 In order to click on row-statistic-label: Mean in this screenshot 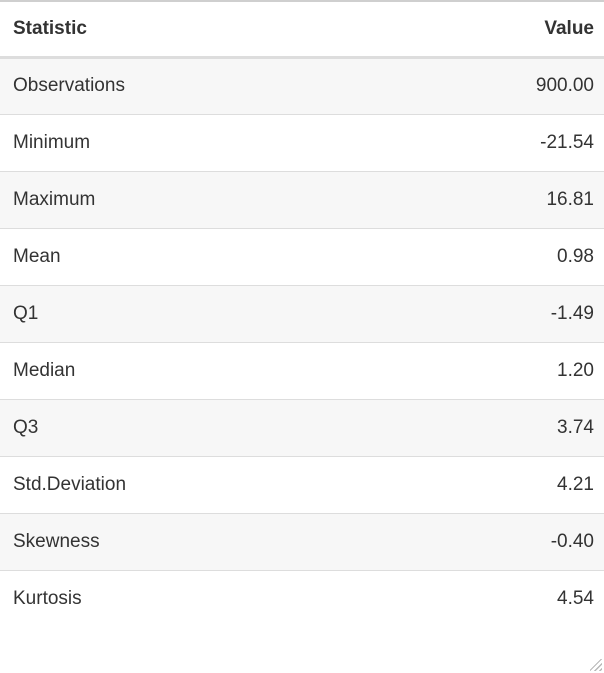, I will do `click(151, 257)`.